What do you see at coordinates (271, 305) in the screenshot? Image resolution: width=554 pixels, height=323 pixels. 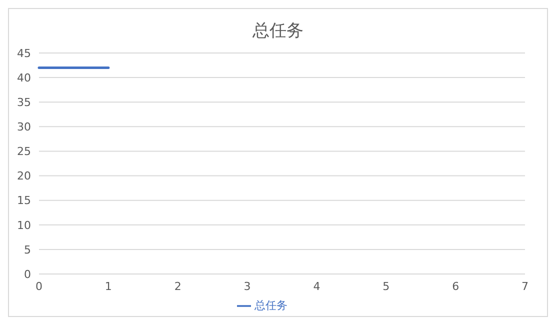 I see `legend-label: 总任务` at bounding box center [271, 305].